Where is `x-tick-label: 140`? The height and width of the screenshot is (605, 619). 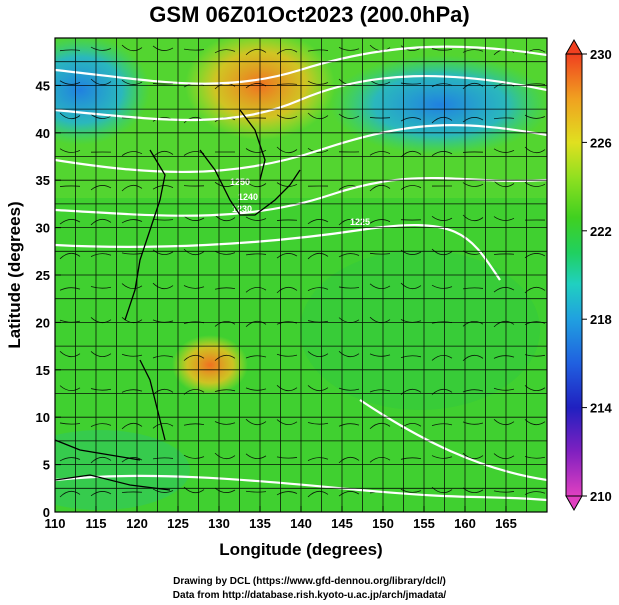
x-tick-label: 140 is located at coordinates (301, 523).